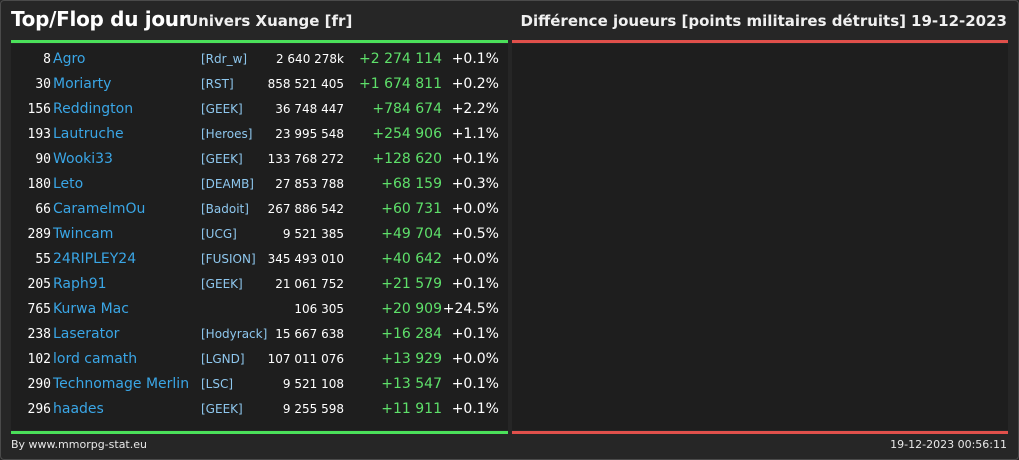 The image size is (1019, 460). I want to click on player-points: 9 521 108, so click(313, 384).